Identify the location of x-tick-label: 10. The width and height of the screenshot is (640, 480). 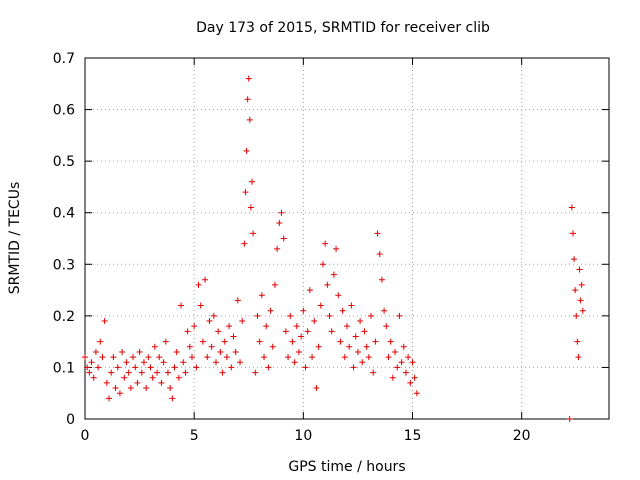
(303, 436).